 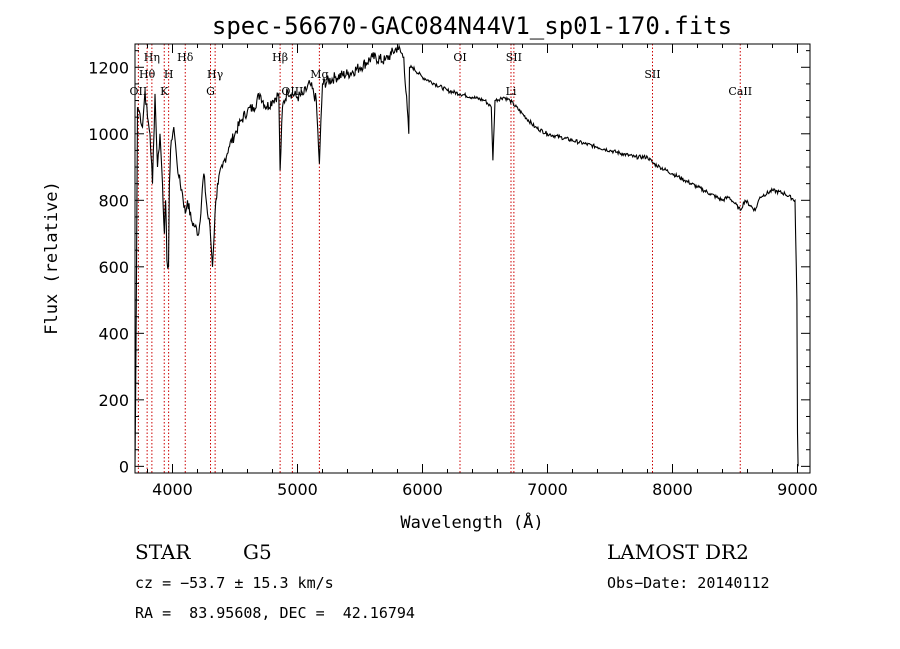 I want to click on chart-title: spec-56670-GAC084N44V1_sp01-170.fits, so click(x=472, y=26).